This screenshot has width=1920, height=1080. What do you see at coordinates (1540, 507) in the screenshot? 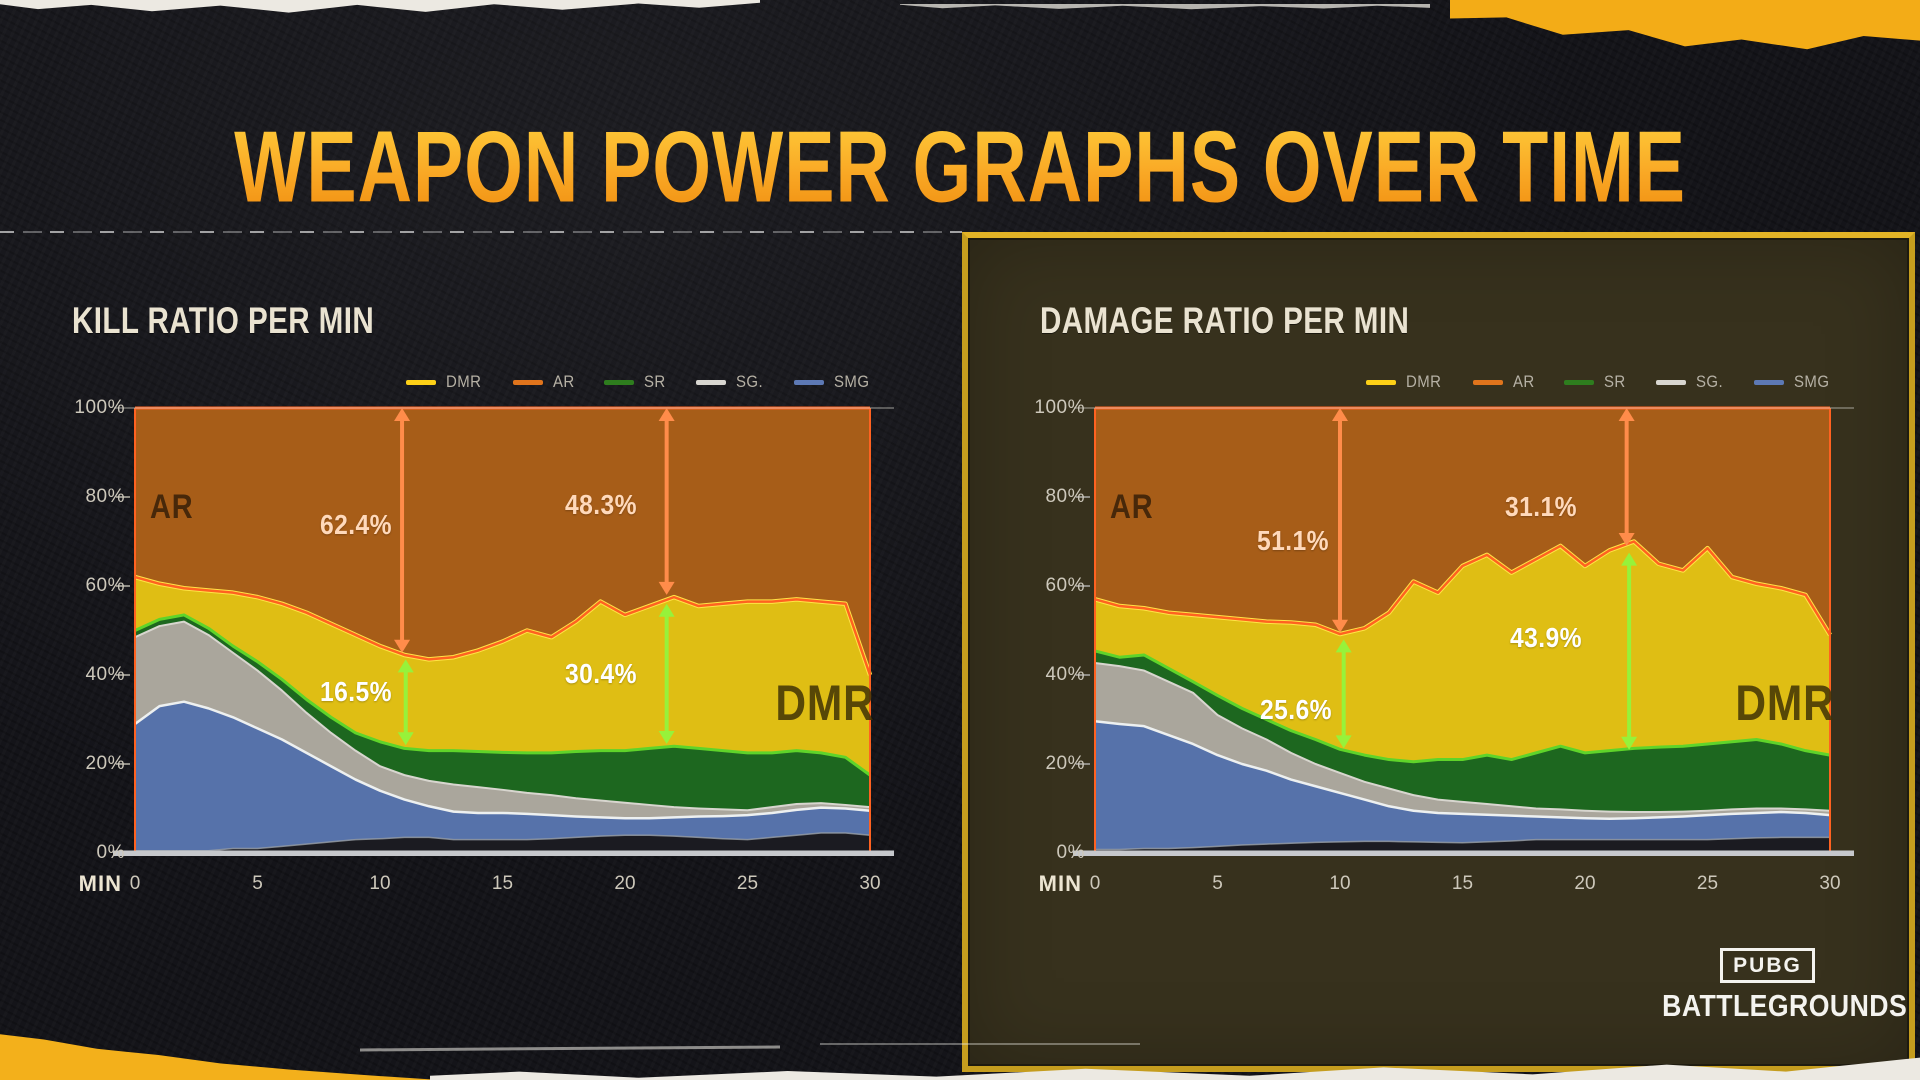
I see `annotation-label-31.1%: 31.1%` at bounding box center [1540, 507].